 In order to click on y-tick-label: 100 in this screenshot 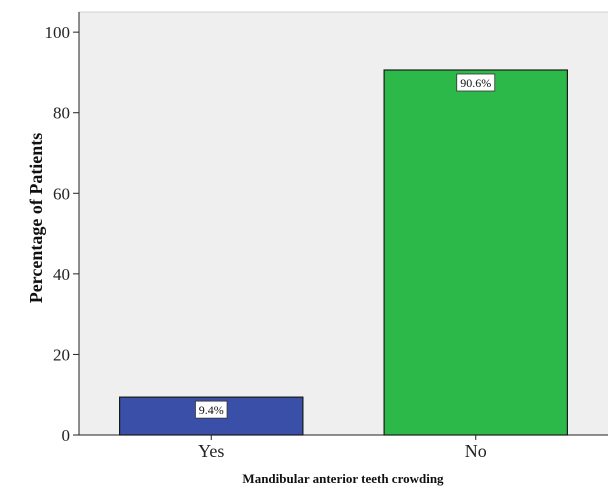, I will do `click(58, 32)`.